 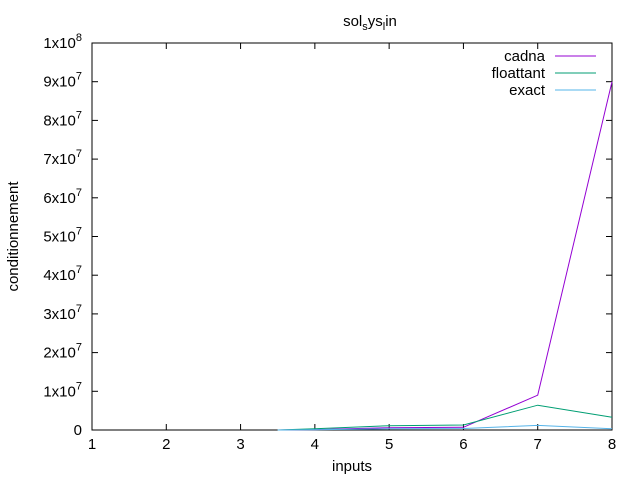 I want to click on y-tick-base: 2x10, so click(x=59, y=353).